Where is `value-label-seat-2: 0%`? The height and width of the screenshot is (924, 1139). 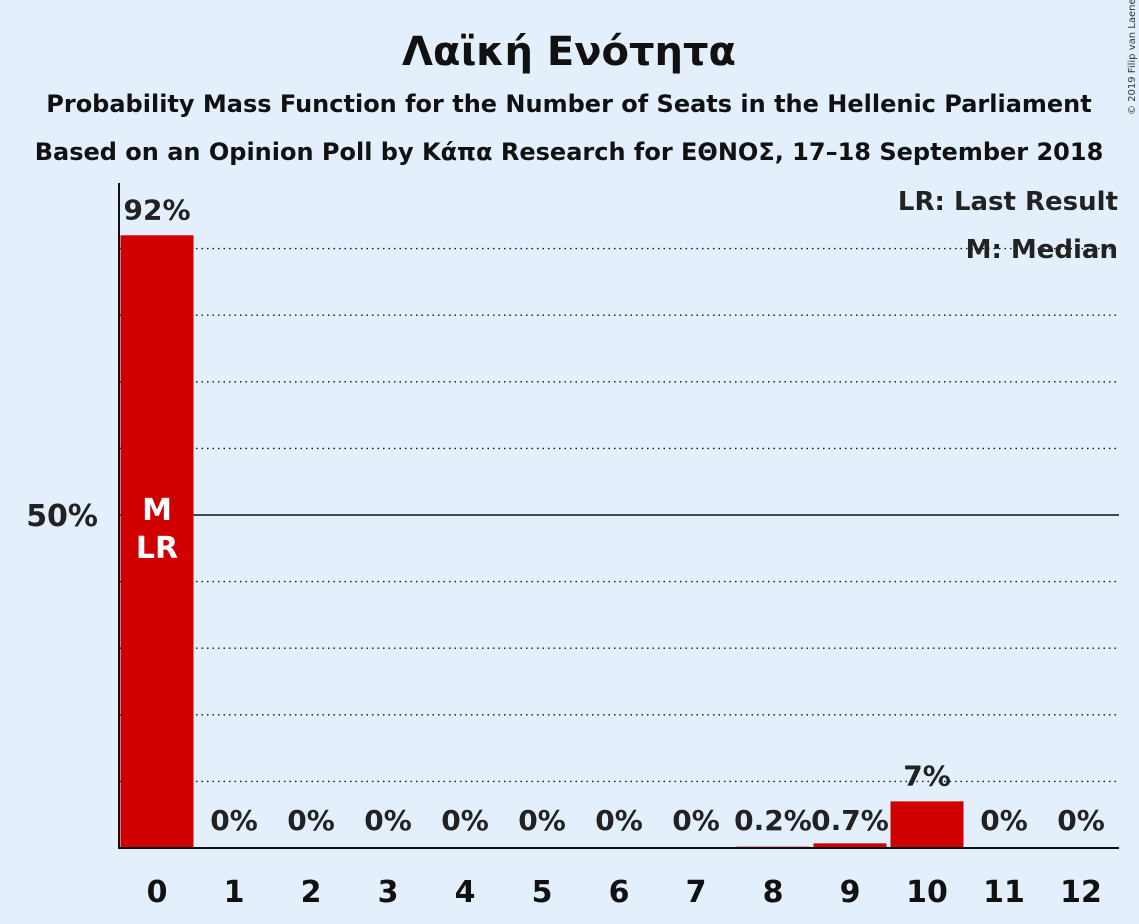 value-label-seat-2: 0% is located at coordinates (311, 820).